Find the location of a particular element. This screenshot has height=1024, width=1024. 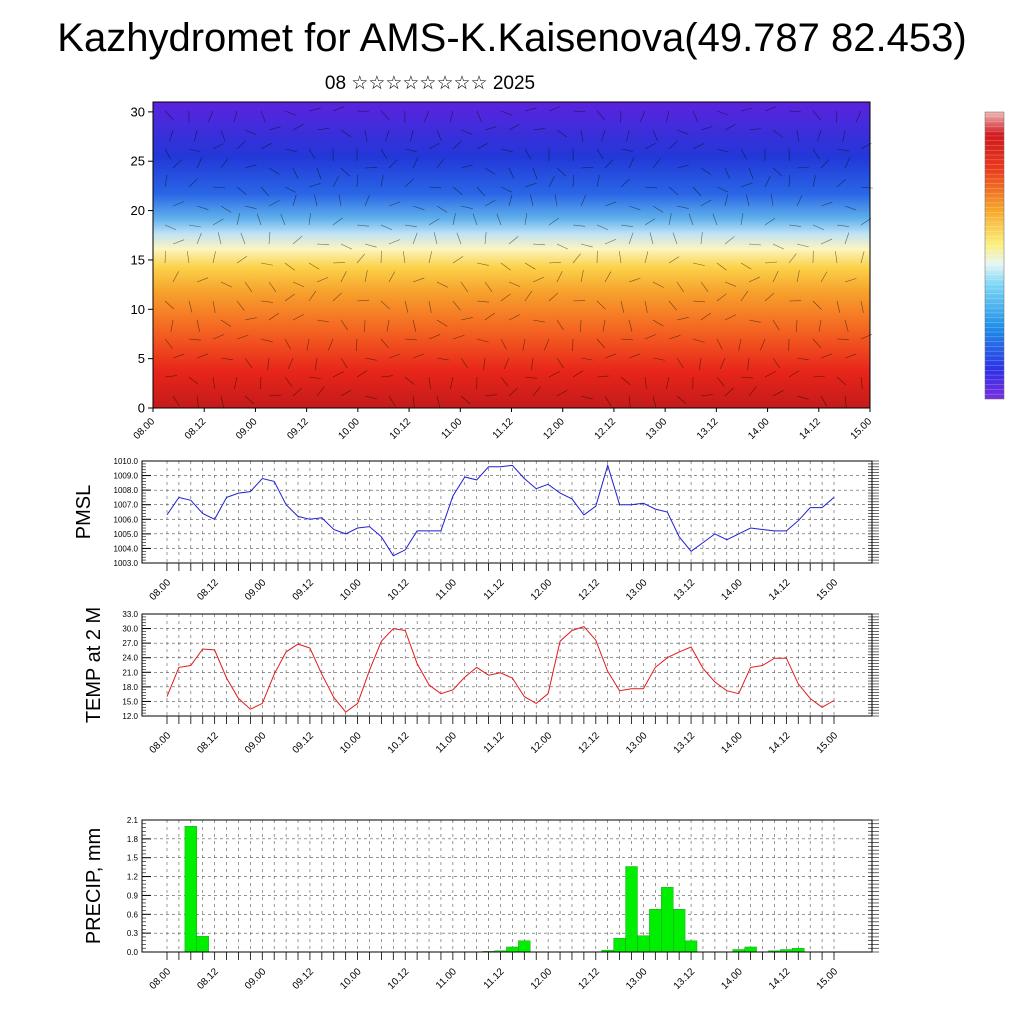

x-tick-label: 11.00 is located at coordinates (446, 742).